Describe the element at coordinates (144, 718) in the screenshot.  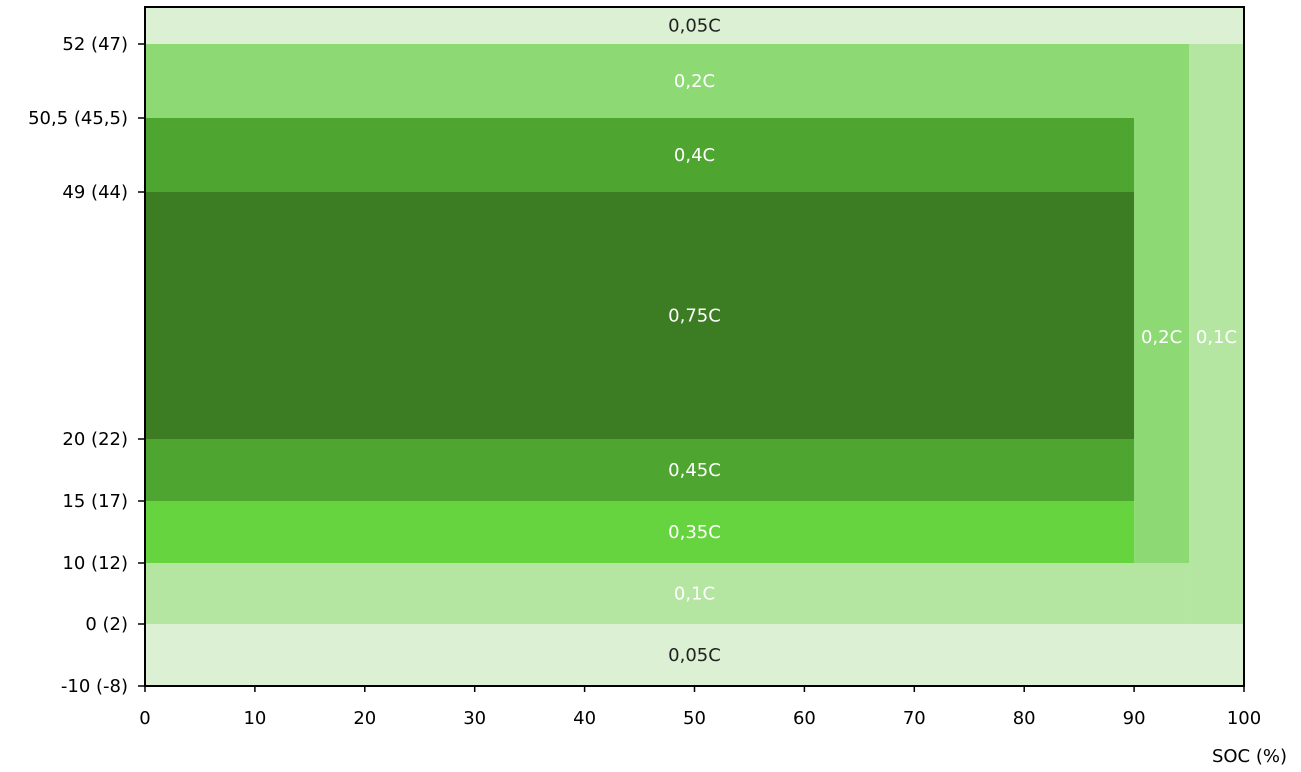
I see `x-tick-label: 0` at that location.